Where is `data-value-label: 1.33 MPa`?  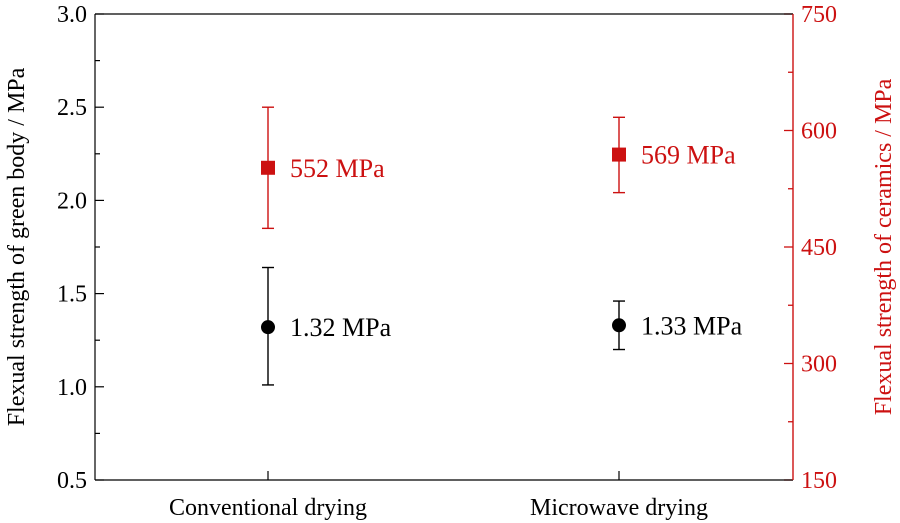 data-value-label: 1.33 MPa is located at coordinates (692, 325).